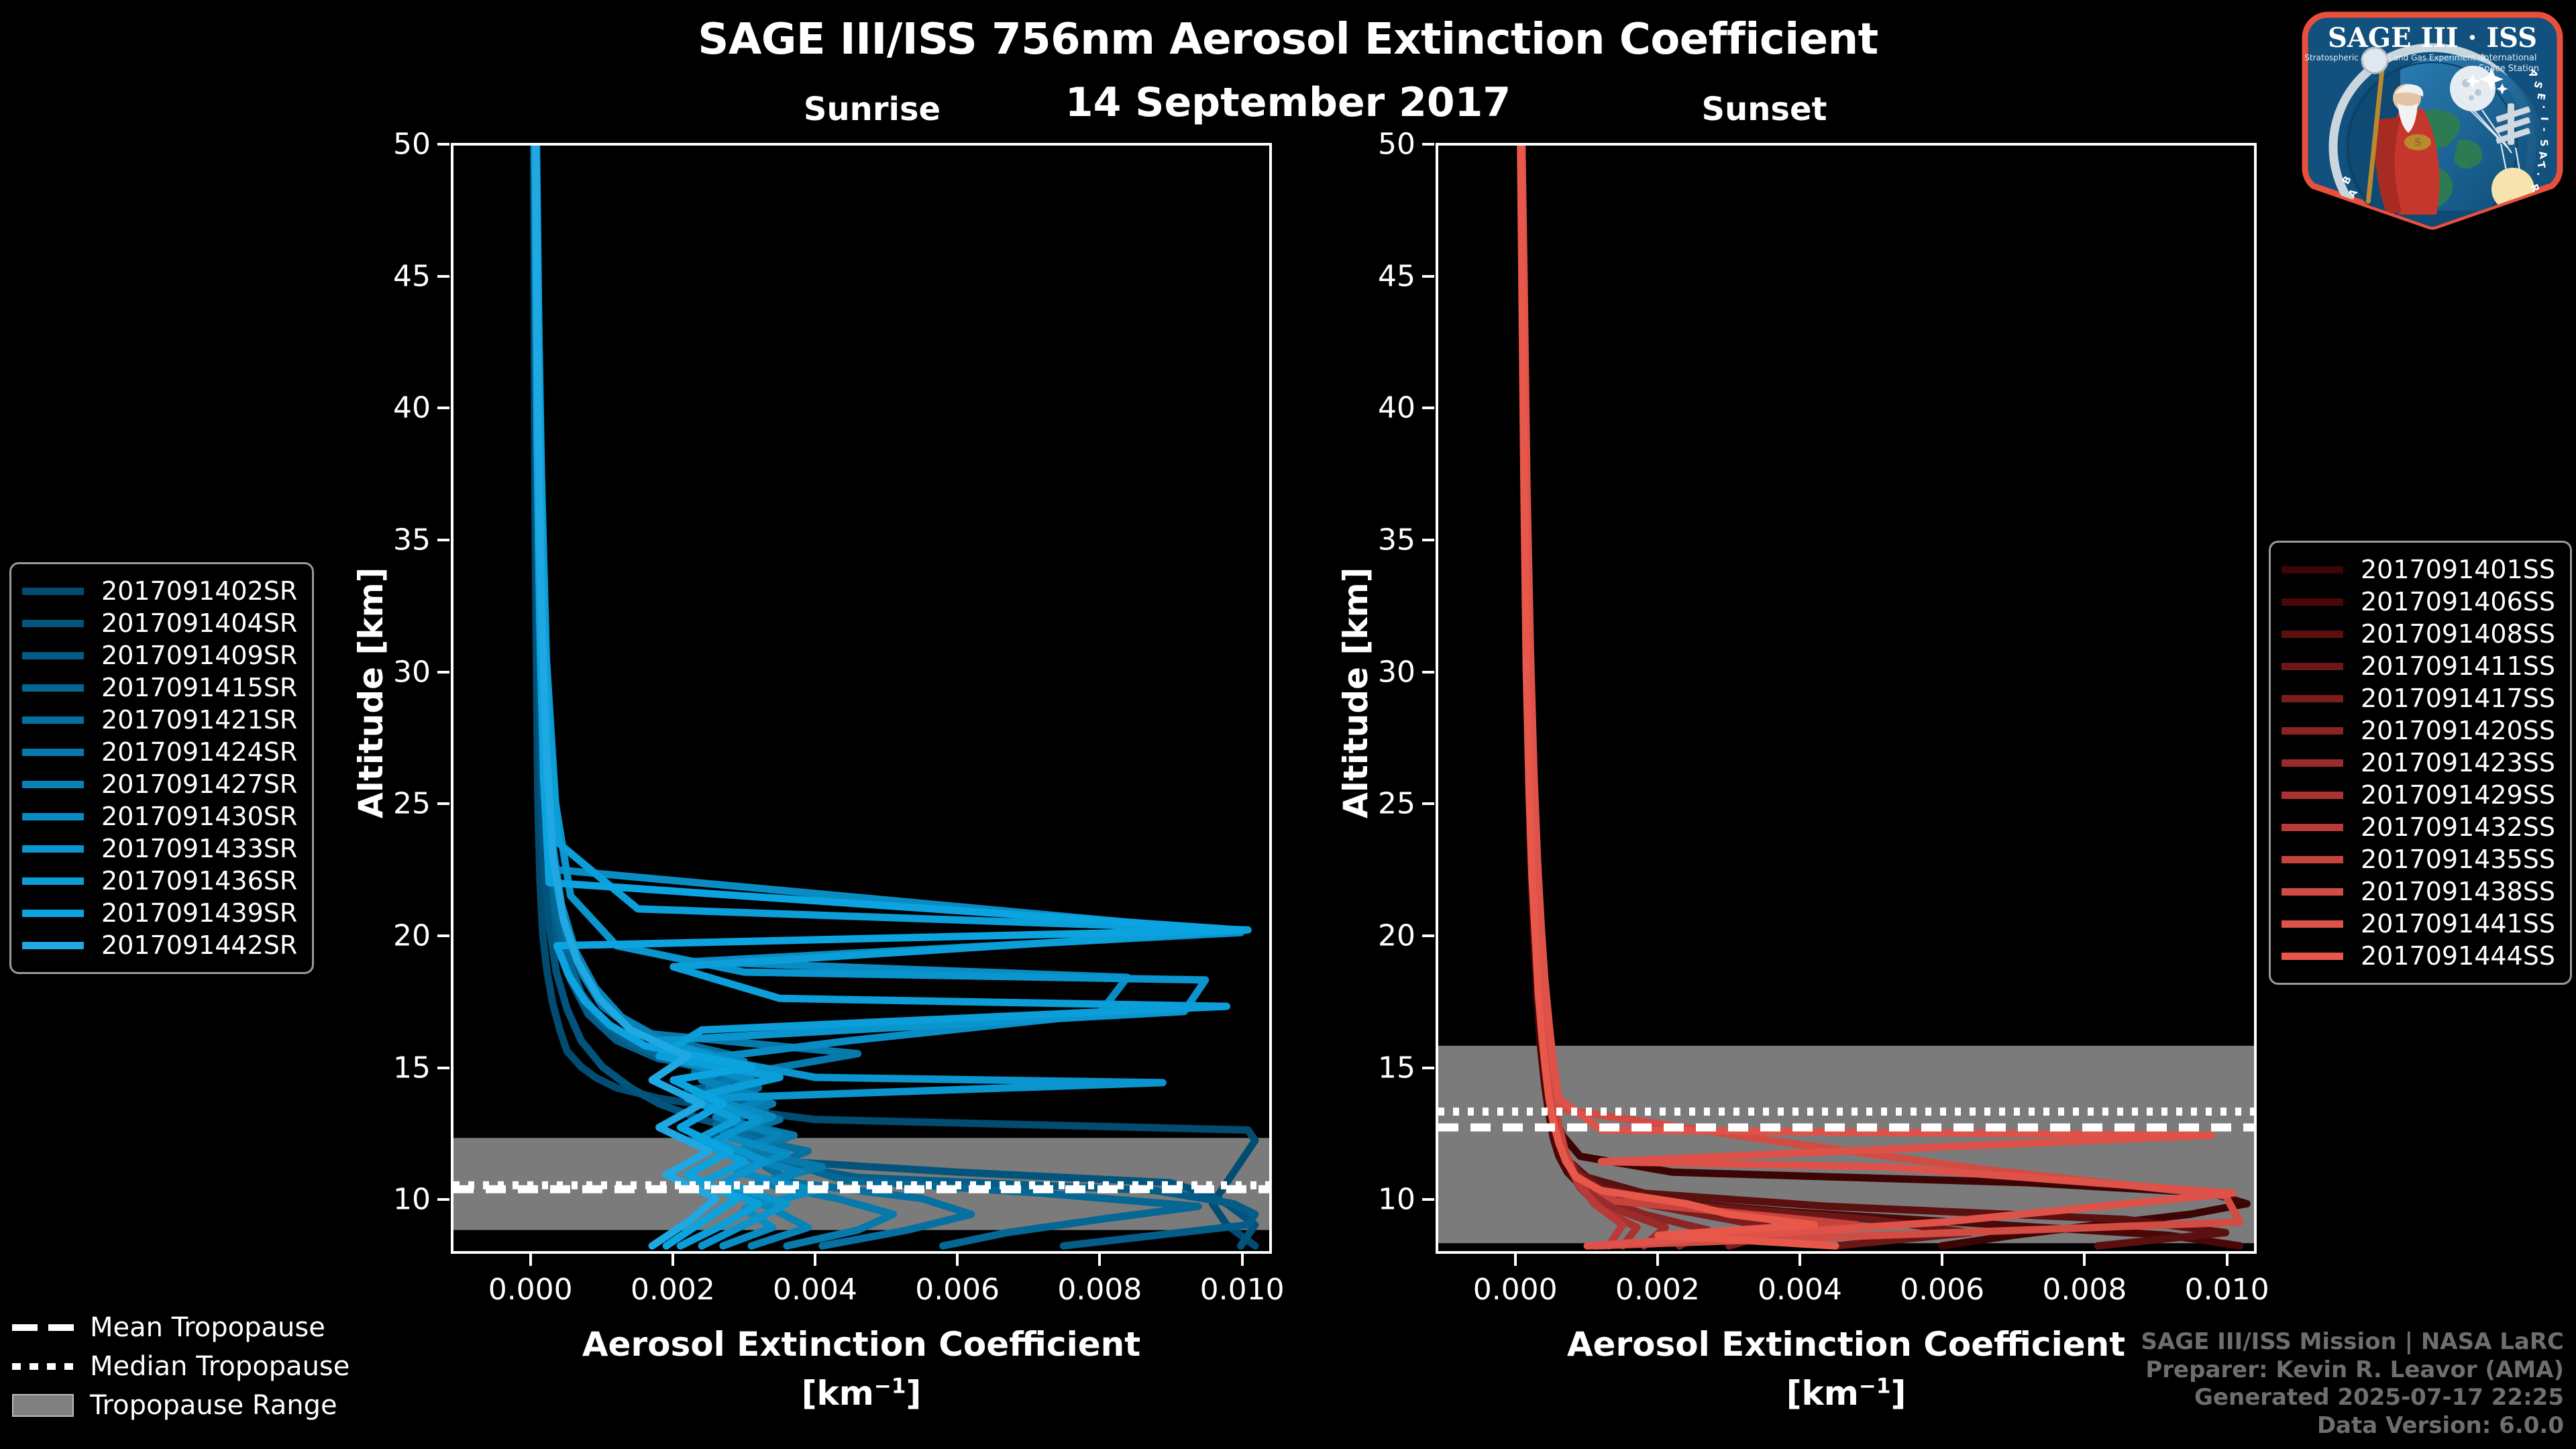  What do you see at coordinates (159, 623) in the screenshot?
I see `legend-item: 2017091404SR` at bounding box center [159, 623].